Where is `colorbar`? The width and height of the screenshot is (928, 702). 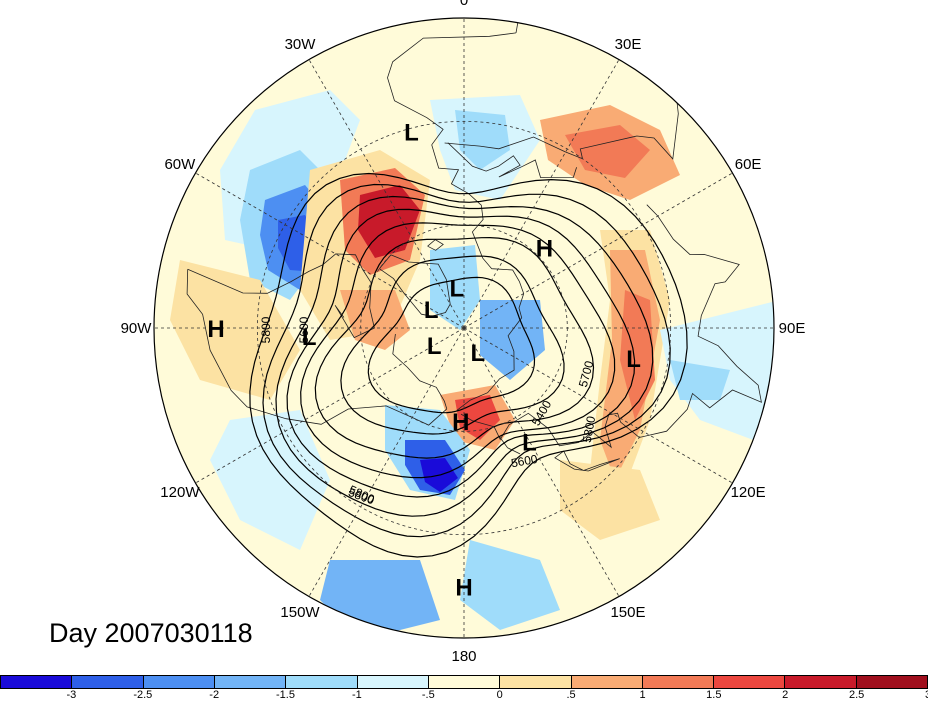
colorbar is located at coordinates (464, 682).